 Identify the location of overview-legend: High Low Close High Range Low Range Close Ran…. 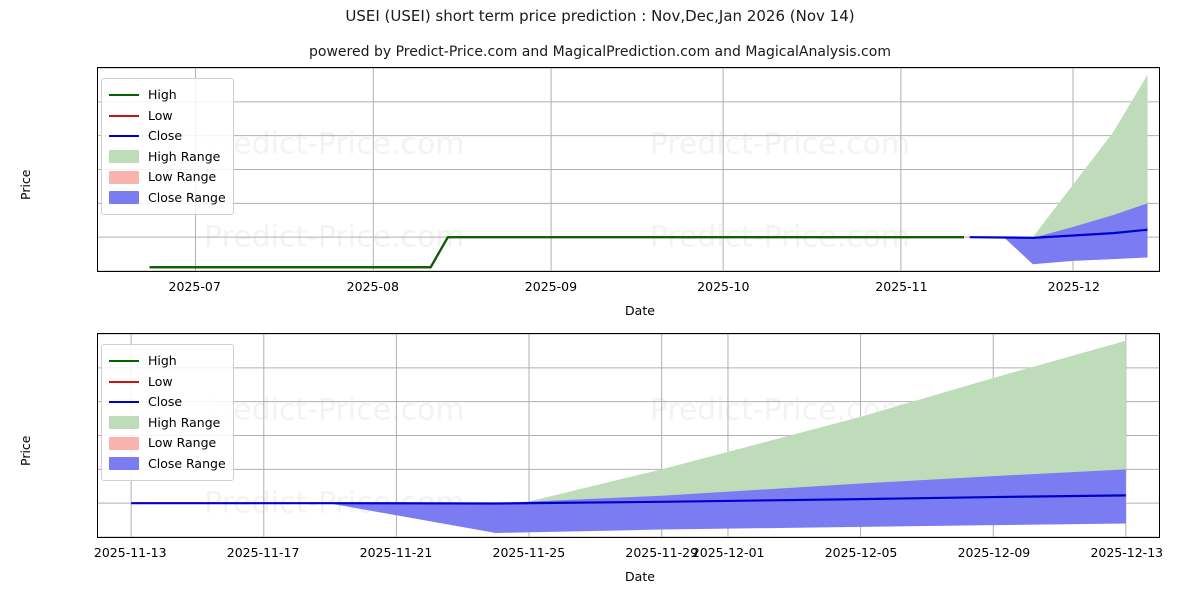
(167, 146).